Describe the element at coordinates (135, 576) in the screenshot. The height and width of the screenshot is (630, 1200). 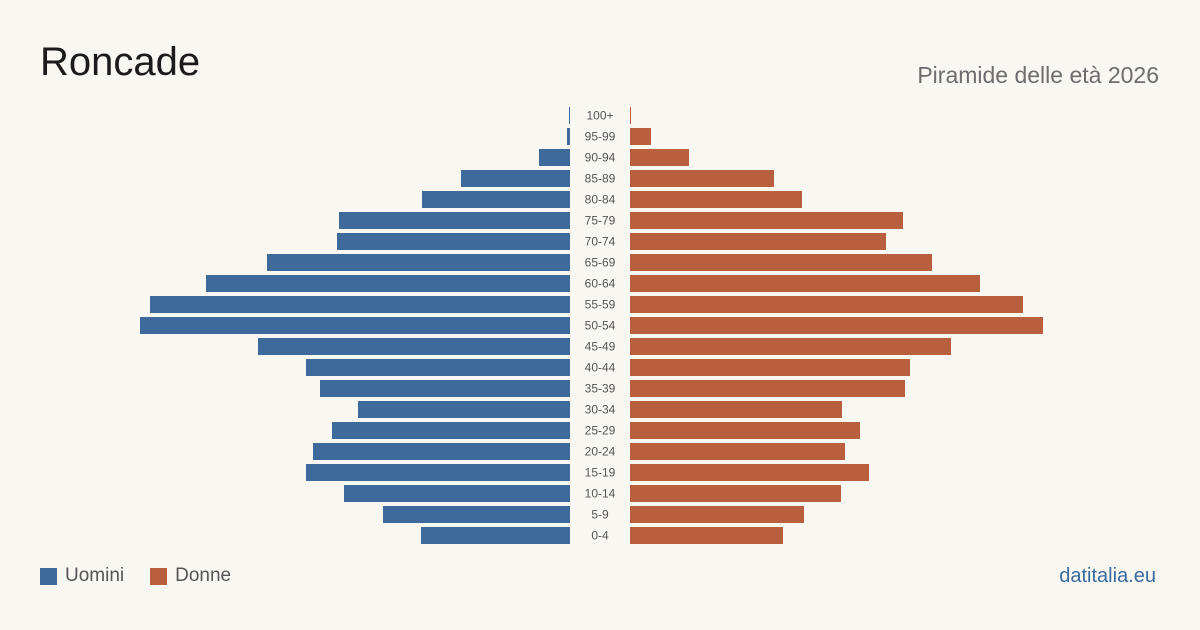
I see `chart-legend: Uomini Donne` at that location.